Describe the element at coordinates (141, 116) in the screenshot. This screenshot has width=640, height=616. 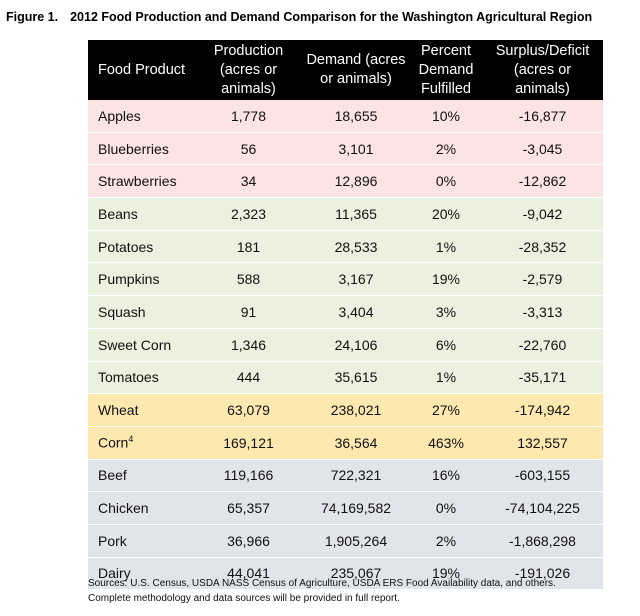
I see `product-cell: Apples` at that location.